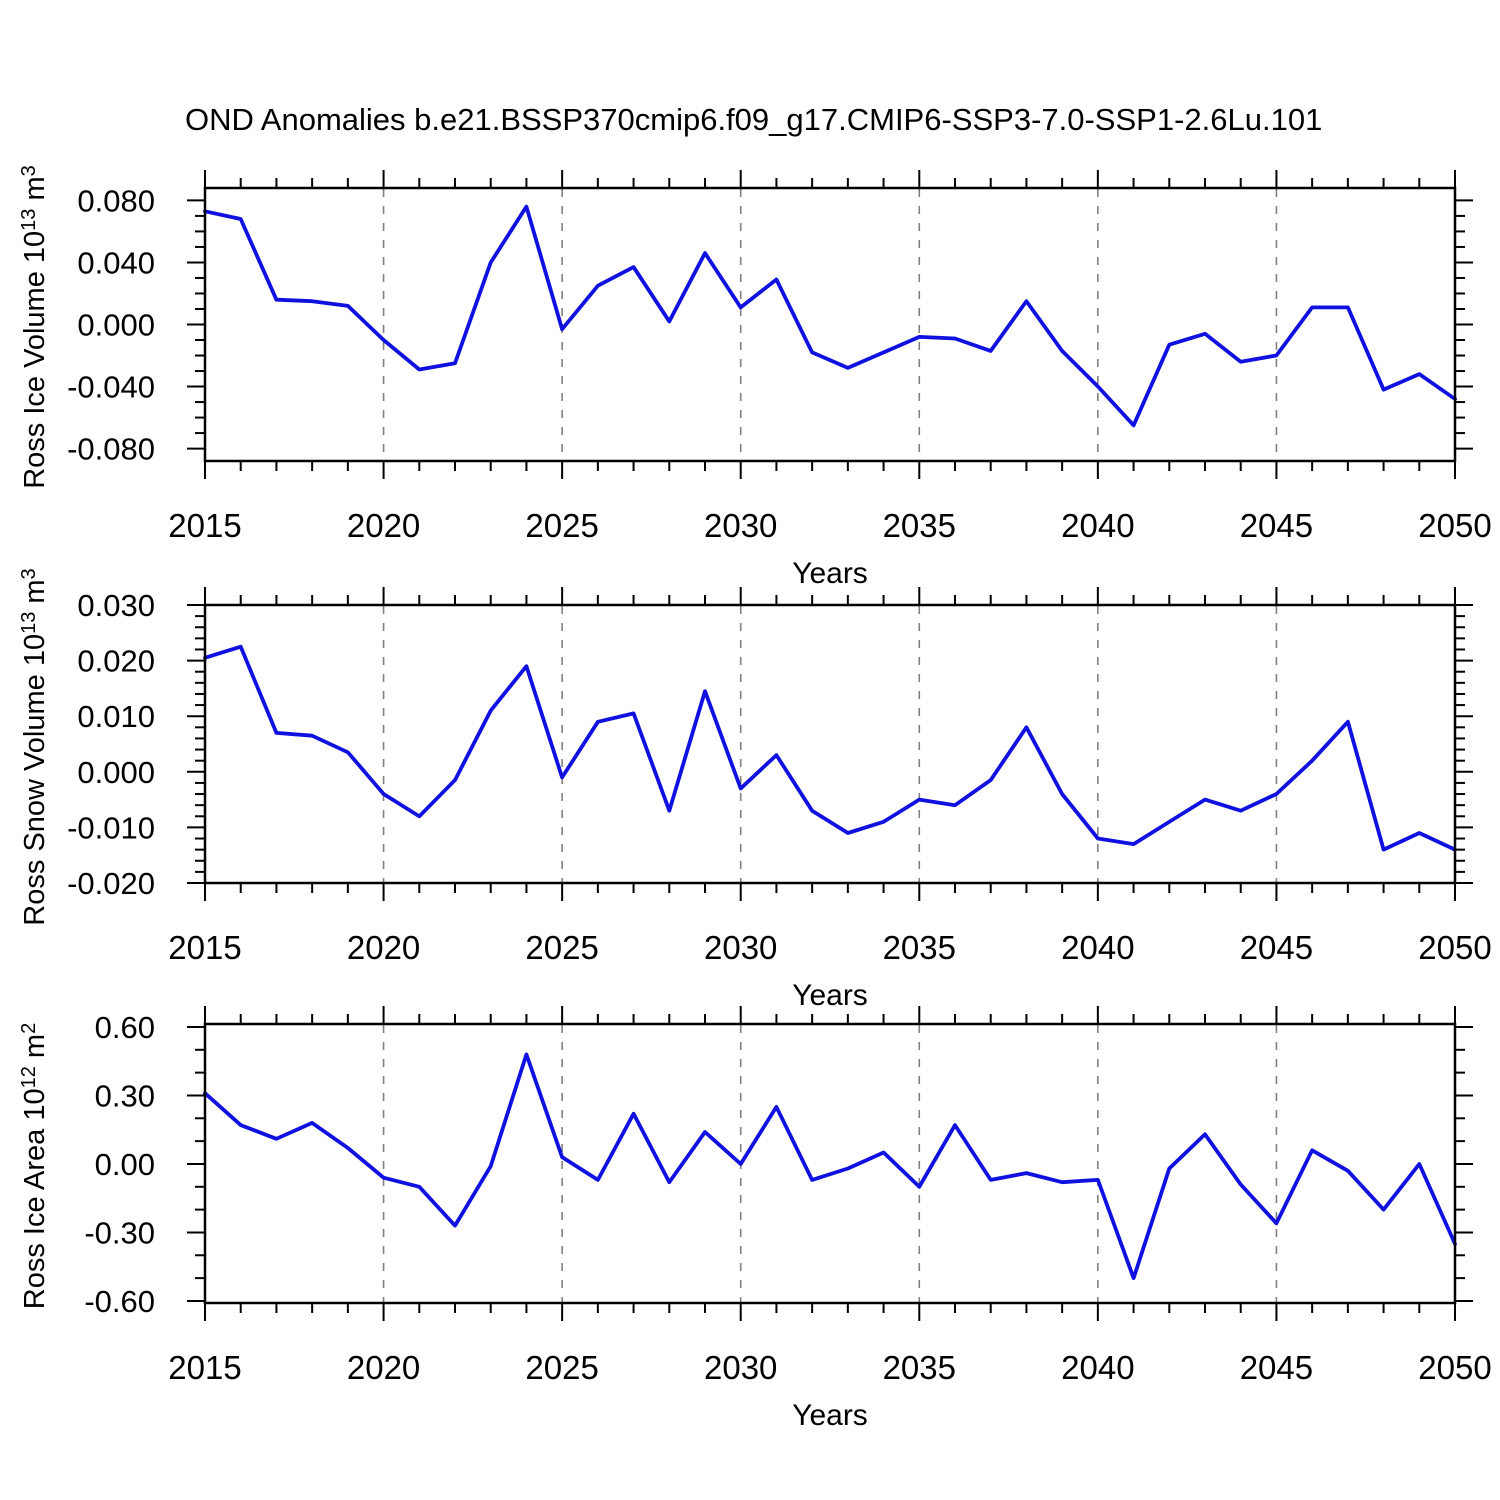  I want to click on y-tick-label: 0.00, so click(125, 1164).